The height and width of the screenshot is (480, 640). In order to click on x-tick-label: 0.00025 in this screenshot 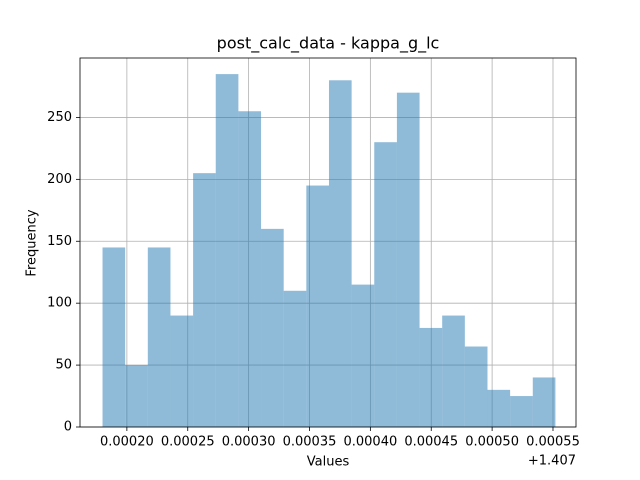, I will do `click(188, 442)`.